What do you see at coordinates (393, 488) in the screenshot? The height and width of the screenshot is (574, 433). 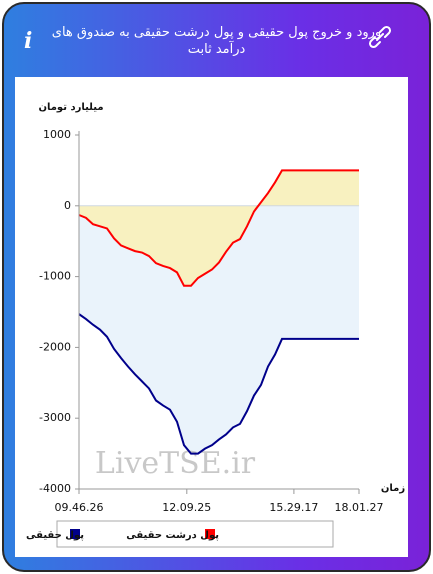 I see `x-axis-label: زمان` at bounding box center [393, 488].